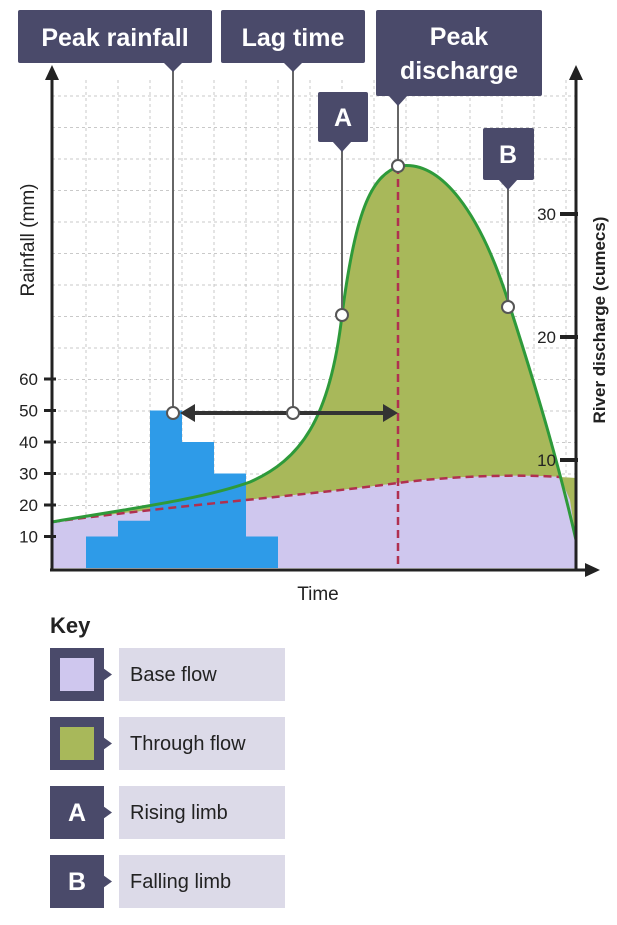  What do you see at coordinates (398, 166) in the screenshot?
I see `peak-discharge-marker` at bounding box center [398, 166].